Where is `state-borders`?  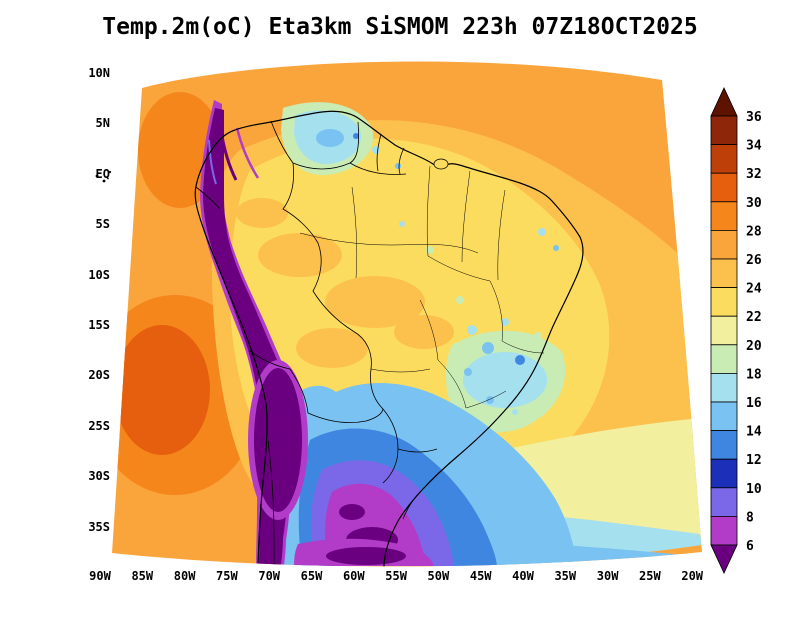
state-borders is located at coordinates (422, 287).